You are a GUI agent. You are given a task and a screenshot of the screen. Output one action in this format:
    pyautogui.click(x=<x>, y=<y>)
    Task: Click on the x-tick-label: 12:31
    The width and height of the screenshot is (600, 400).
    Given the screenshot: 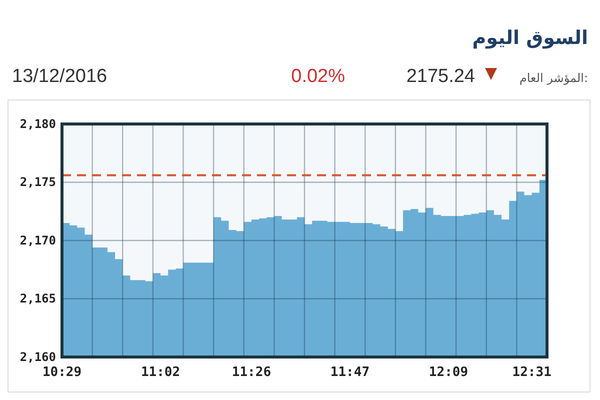 What is the action you would take?
    pyautogui.click(x=532, y=372)
    